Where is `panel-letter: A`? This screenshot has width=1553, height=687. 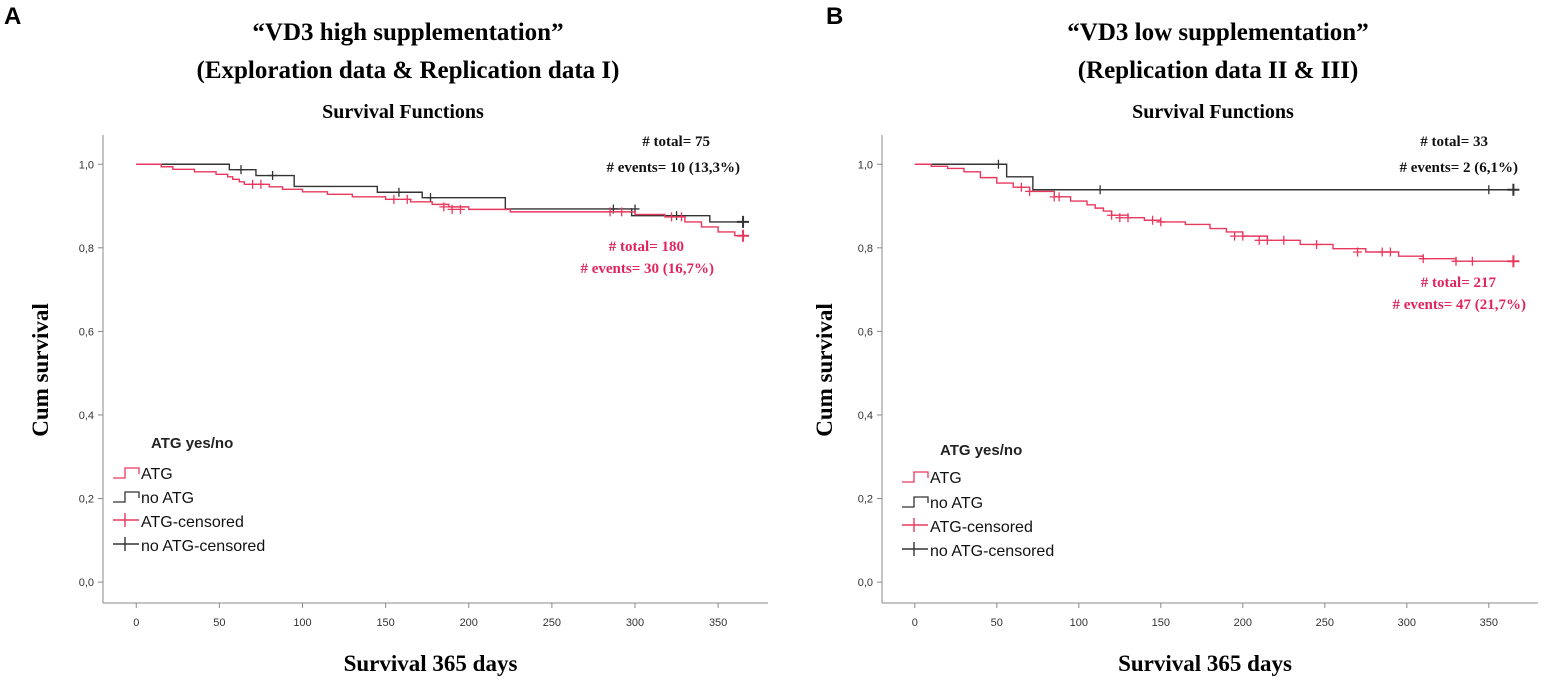 panel-letter: A is located at coordinates (12, 16).